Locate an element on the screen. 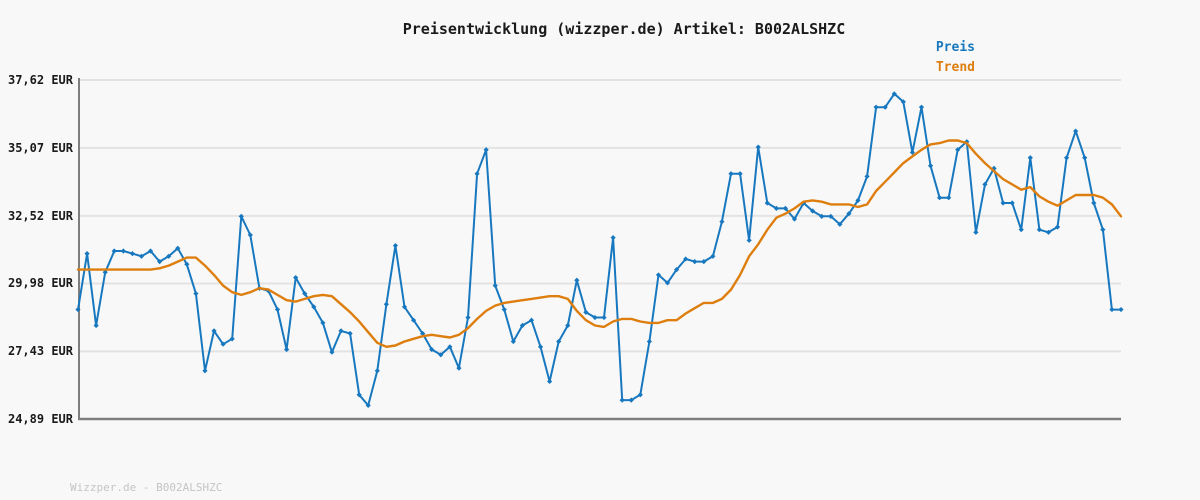 This screenshot has width=1200, height=500. y-tick-label: 27,43 EUR is located at coordinates (40, 351).